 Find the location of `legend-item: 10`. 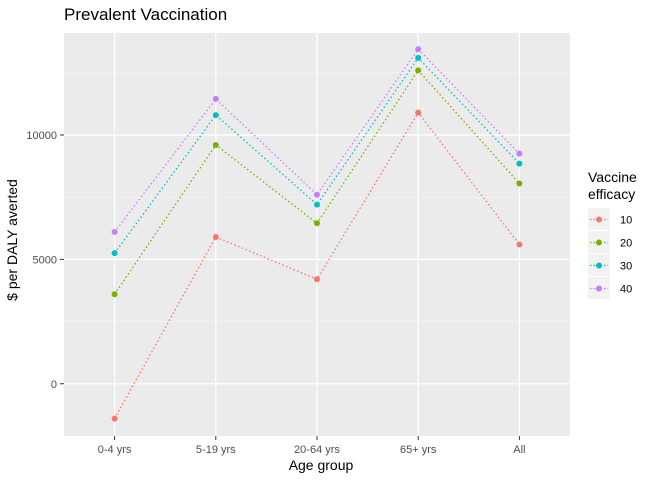

legend-item: 10 is located at coordinates (610, 219).